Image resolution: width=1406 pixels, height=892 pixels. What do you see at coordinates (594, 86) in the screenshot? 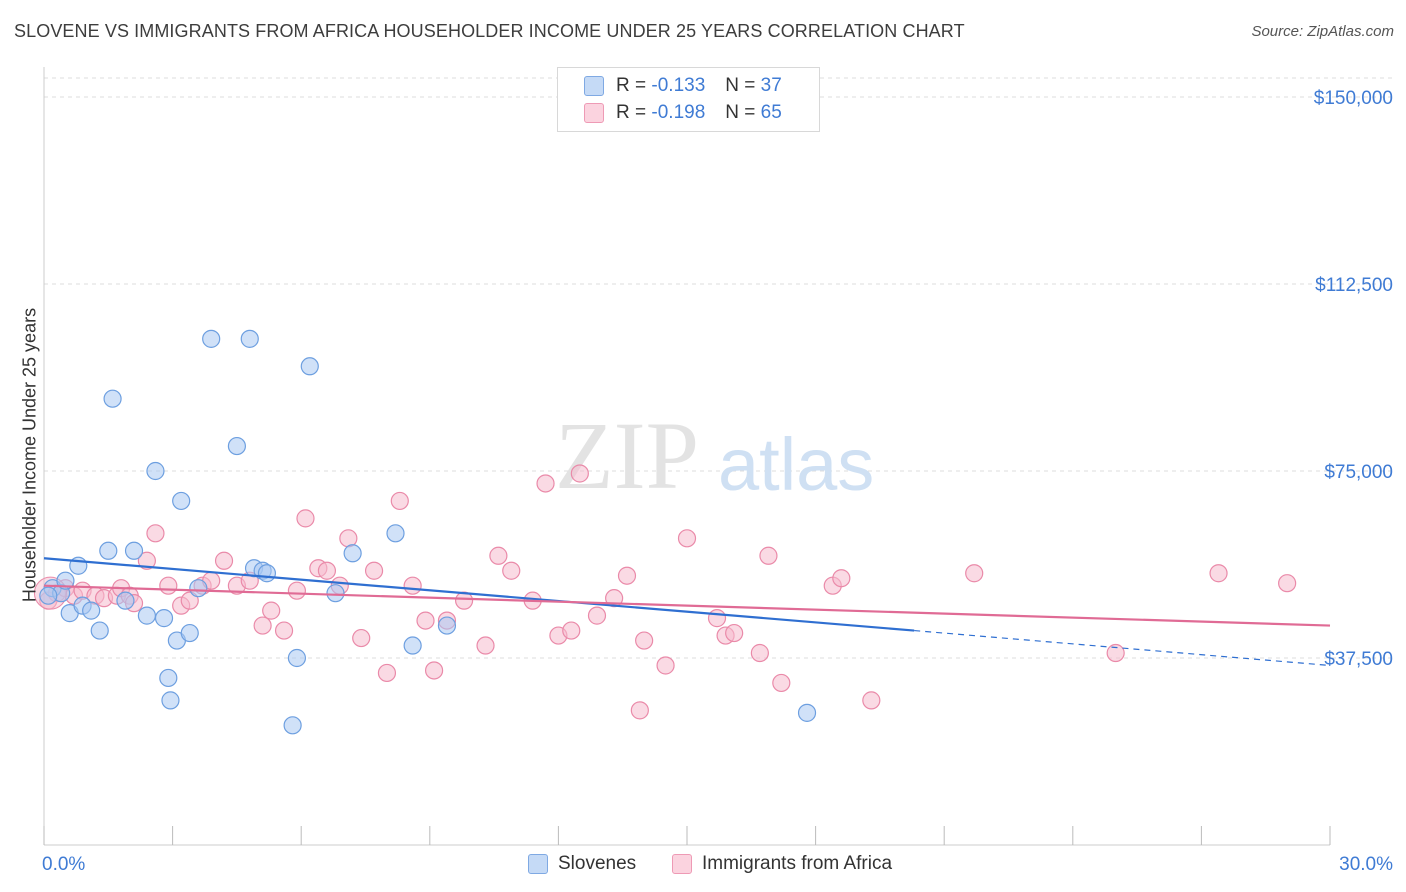
I see `legend-swatch-slovenes` at bounding box center [594, 86].